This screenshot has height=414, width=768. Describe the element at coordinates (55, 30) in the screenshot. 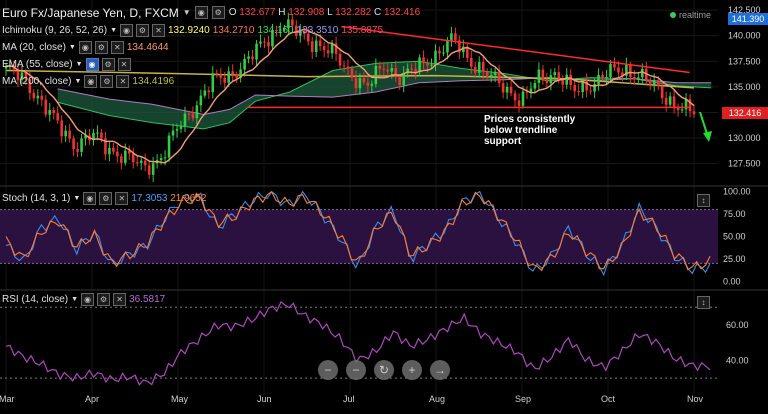

I see `indicator-label: Ichimoku (9, 26, 52, 26)` at that location.